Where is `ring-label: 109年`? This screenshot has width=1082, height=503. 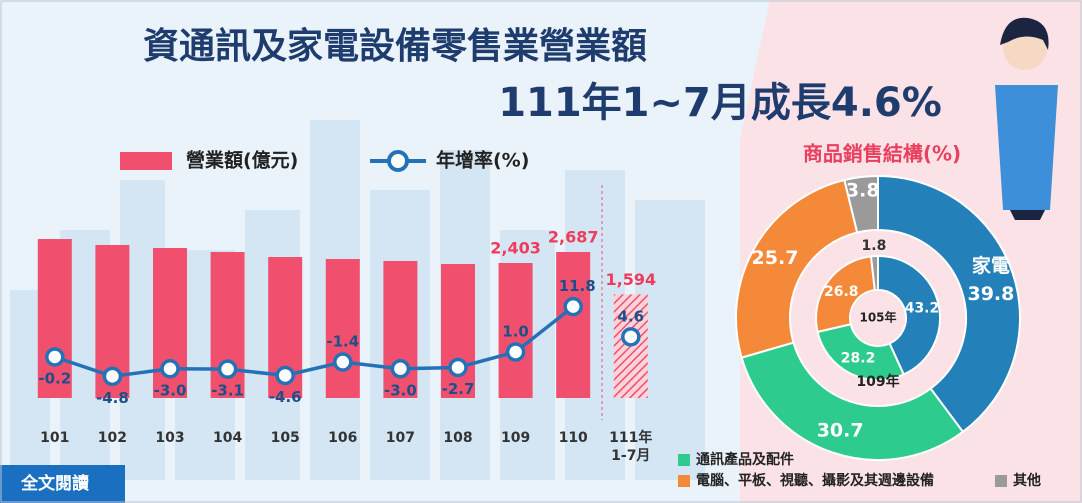 ring-label: 109年 is located at coordinates (877, 381).